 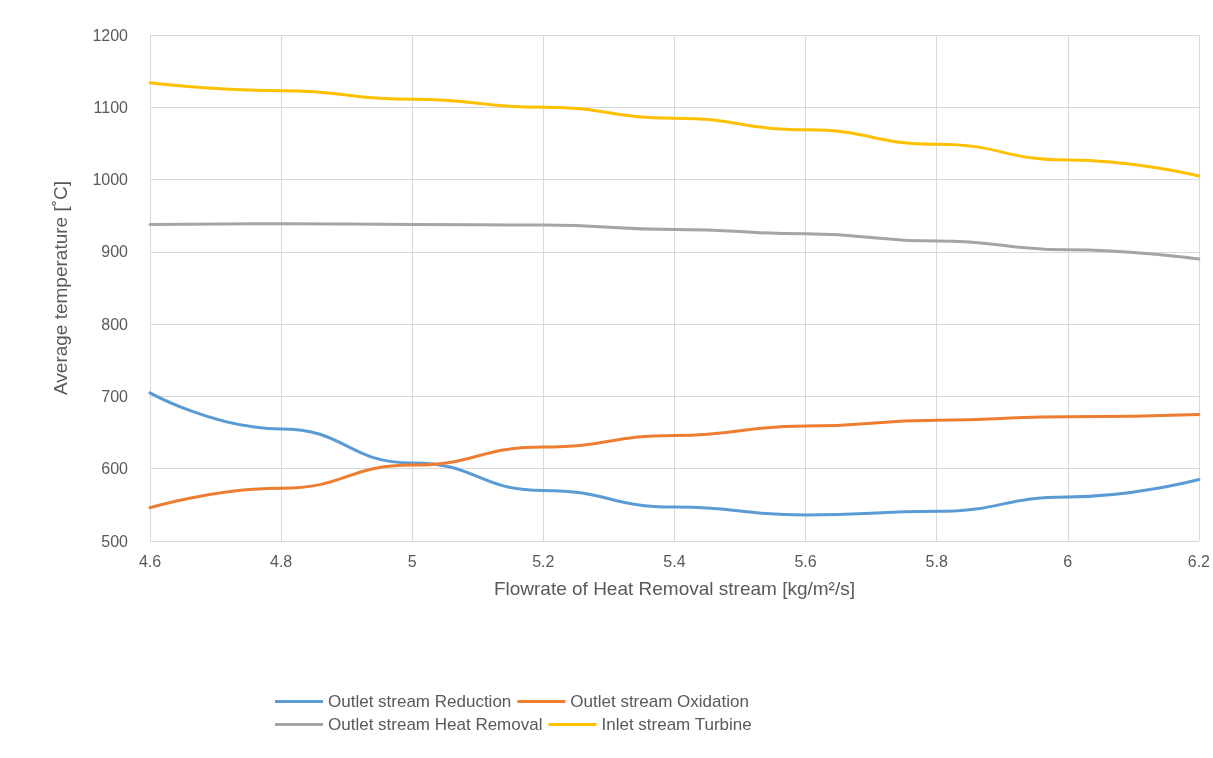 I want to click on x-tick-label: 5.4, so click(x=674, y=561).